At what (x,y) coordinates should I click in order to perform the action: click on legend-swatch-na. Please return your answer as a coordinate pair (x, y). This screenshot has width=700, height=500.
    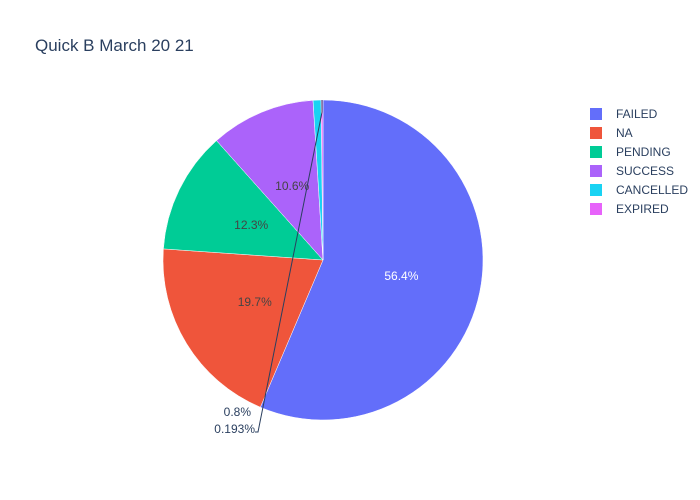
    Looking at the image, I should click on (596, 133).